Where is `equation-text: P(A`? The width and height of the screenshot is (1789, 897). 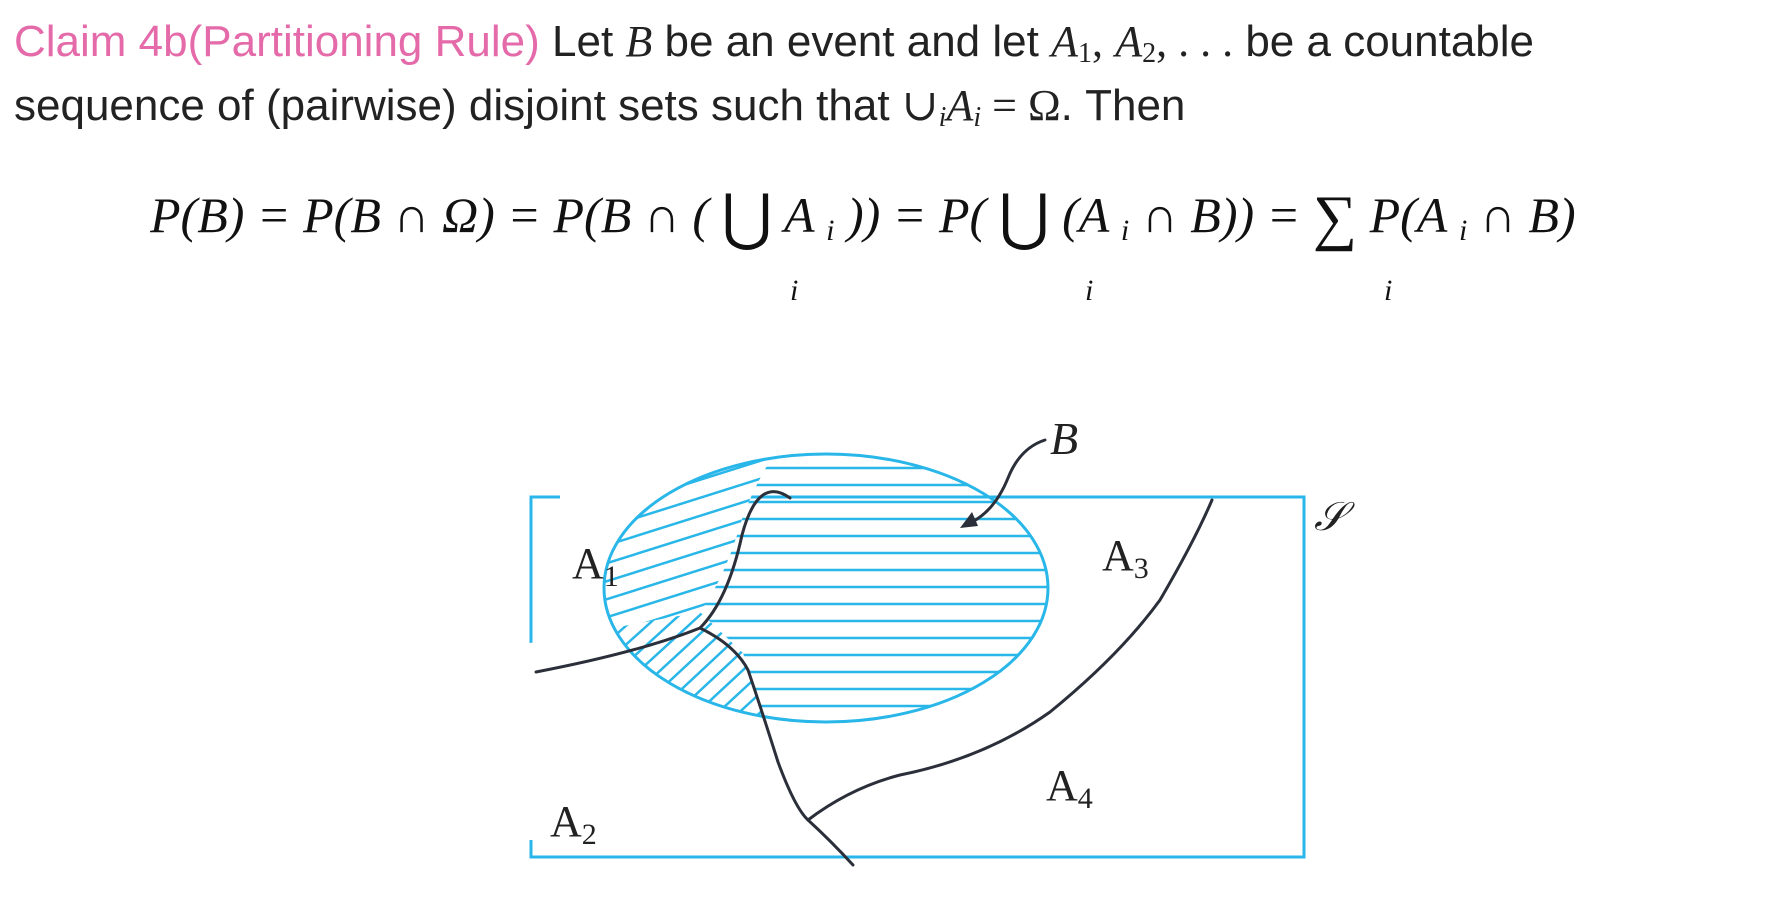 equation-text: P(A is located at coordinates (1408, 216).